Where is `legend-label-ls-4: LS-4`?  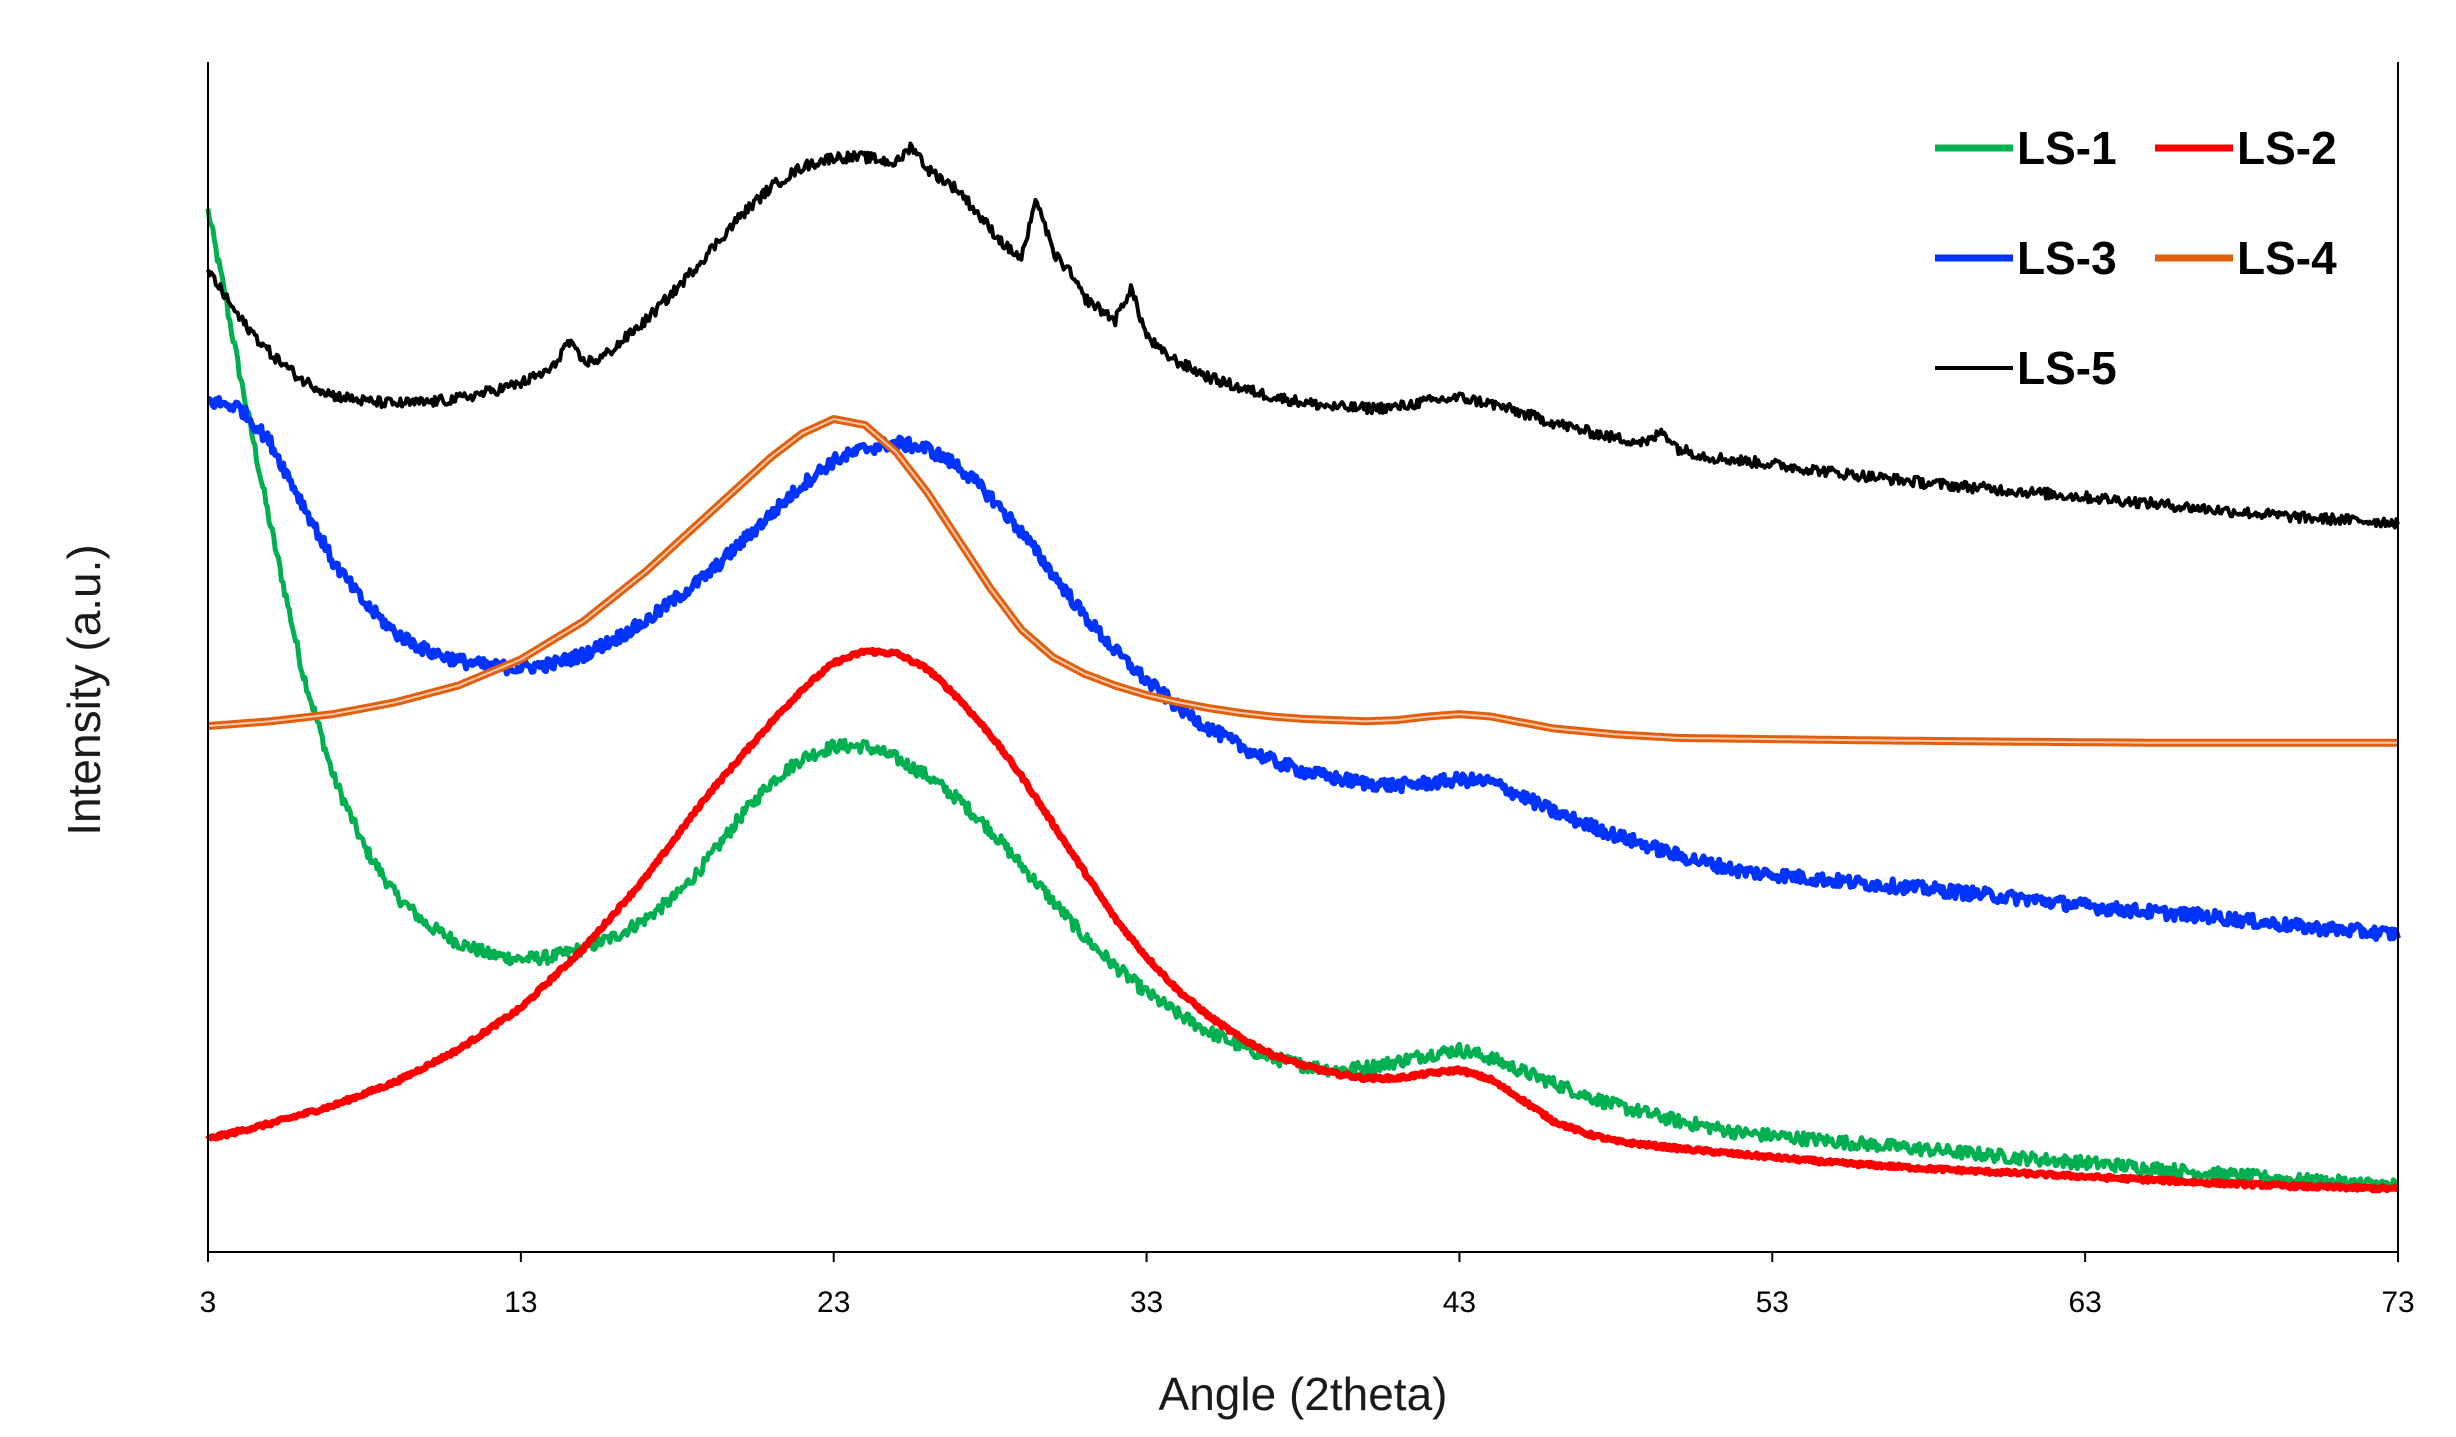 legend-label-ls-4: LS-4 is located at coordinates (2287, 258).